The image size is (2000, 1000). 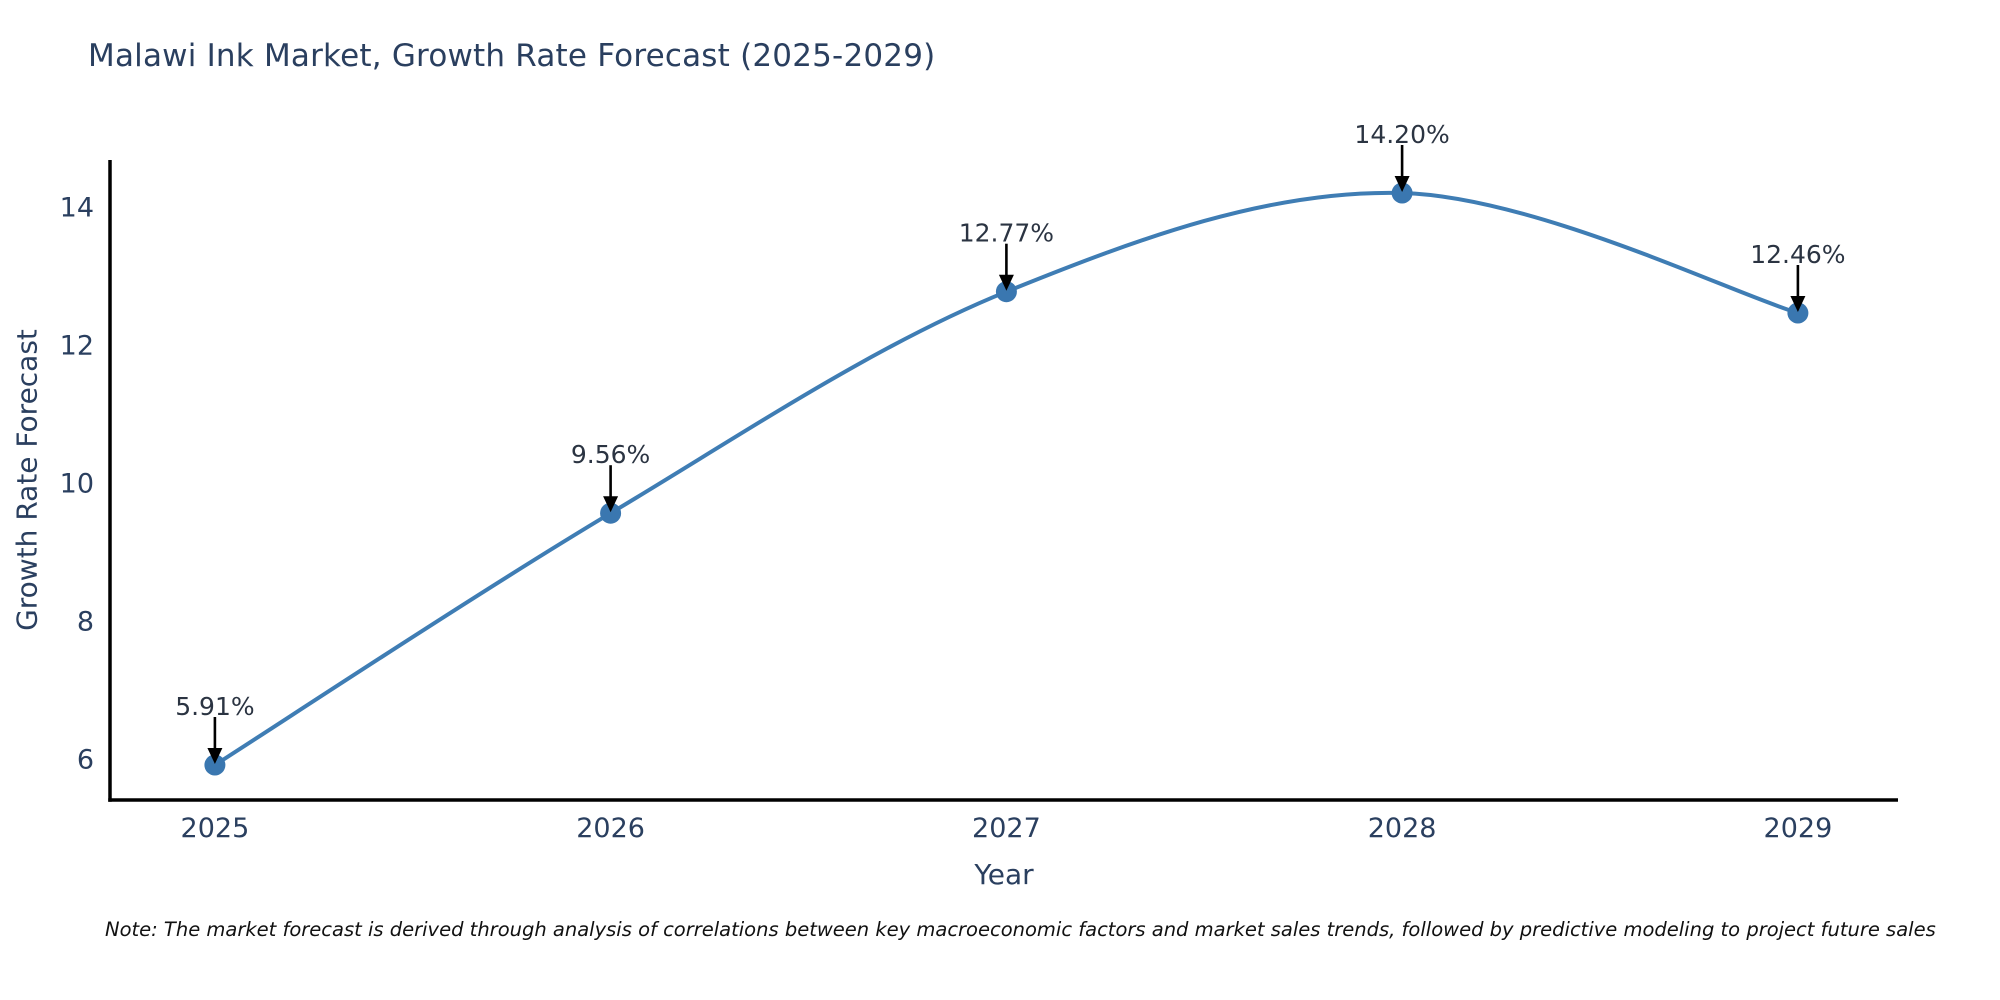 I want to click on data-point-label: 5.91%, so click(x=214, y=706).